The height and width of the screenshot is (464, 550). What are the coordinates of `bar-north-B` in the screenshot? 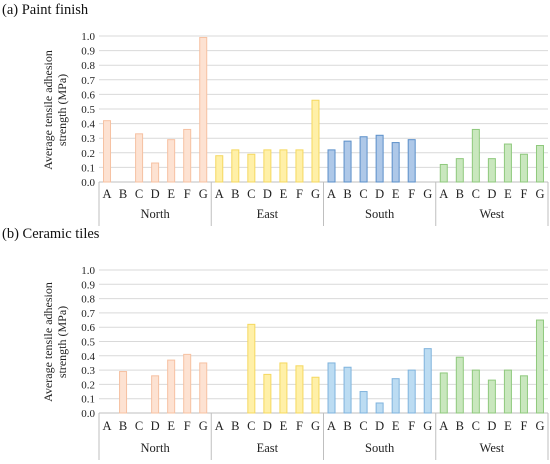 It's located at (123, 392).